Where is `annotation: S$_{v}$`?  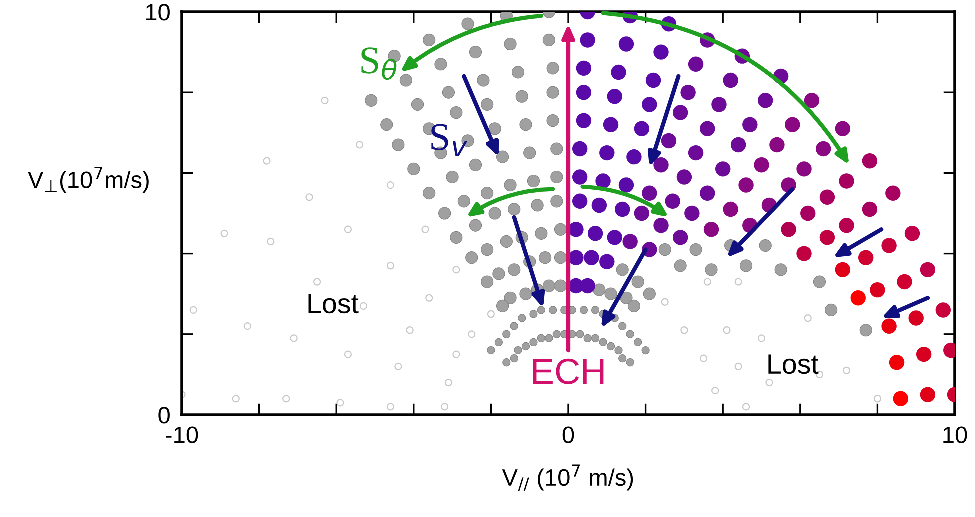
annotation: S$_{v}$ is located at coordinates (450, 140).